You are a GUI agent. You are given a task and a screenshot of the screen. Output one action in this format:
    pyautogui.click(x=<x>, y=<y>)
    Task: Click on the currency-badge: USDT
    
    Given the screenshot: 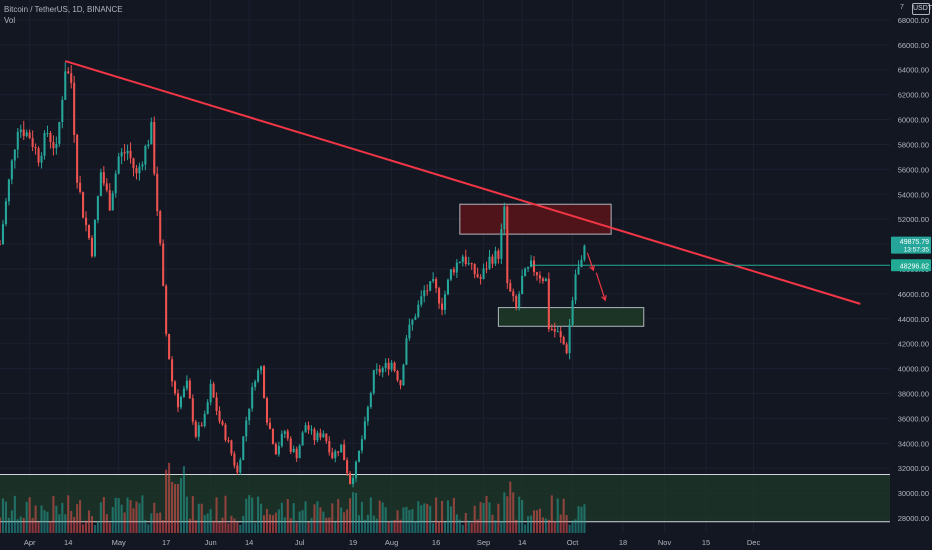 What is the action you would take?
    pyautogui.click(x=922, y=9)
    